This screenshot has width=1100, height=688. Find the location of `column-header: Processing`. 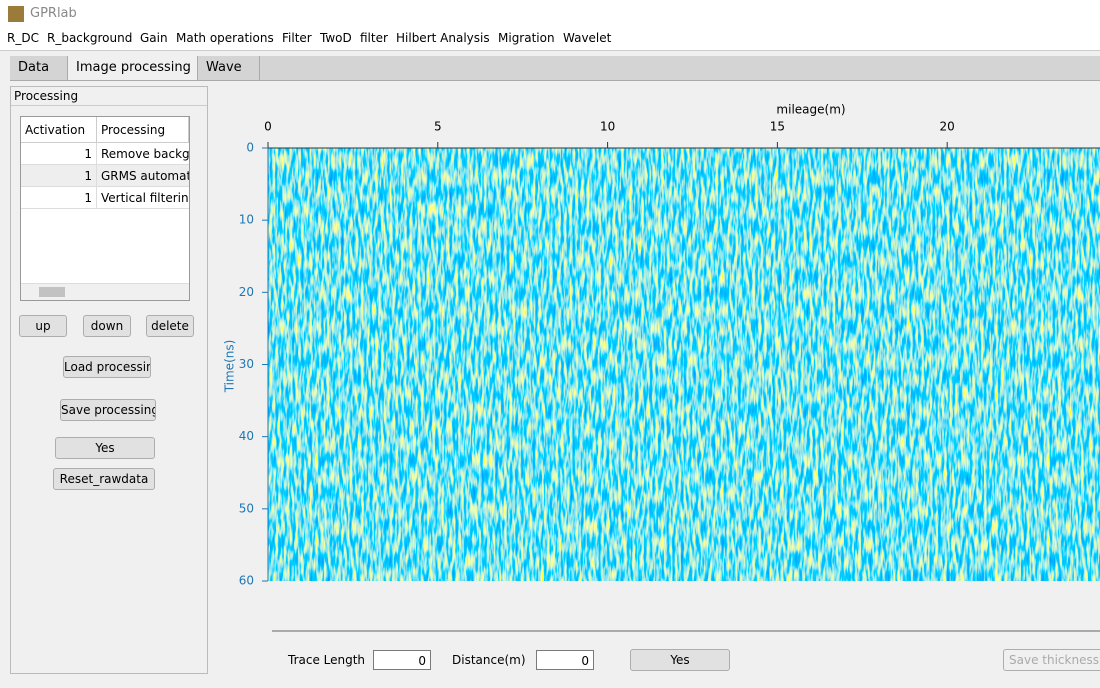

column-header: Processing is located at coordinates (143, 130).